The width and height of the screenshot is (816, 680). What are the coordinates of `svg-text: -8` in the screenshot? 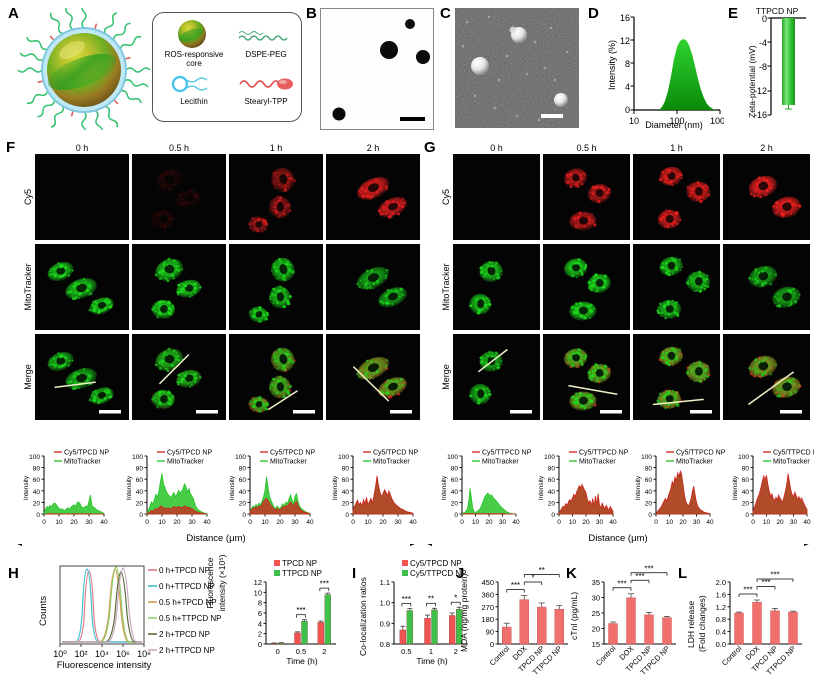 It's located at (763, 67).